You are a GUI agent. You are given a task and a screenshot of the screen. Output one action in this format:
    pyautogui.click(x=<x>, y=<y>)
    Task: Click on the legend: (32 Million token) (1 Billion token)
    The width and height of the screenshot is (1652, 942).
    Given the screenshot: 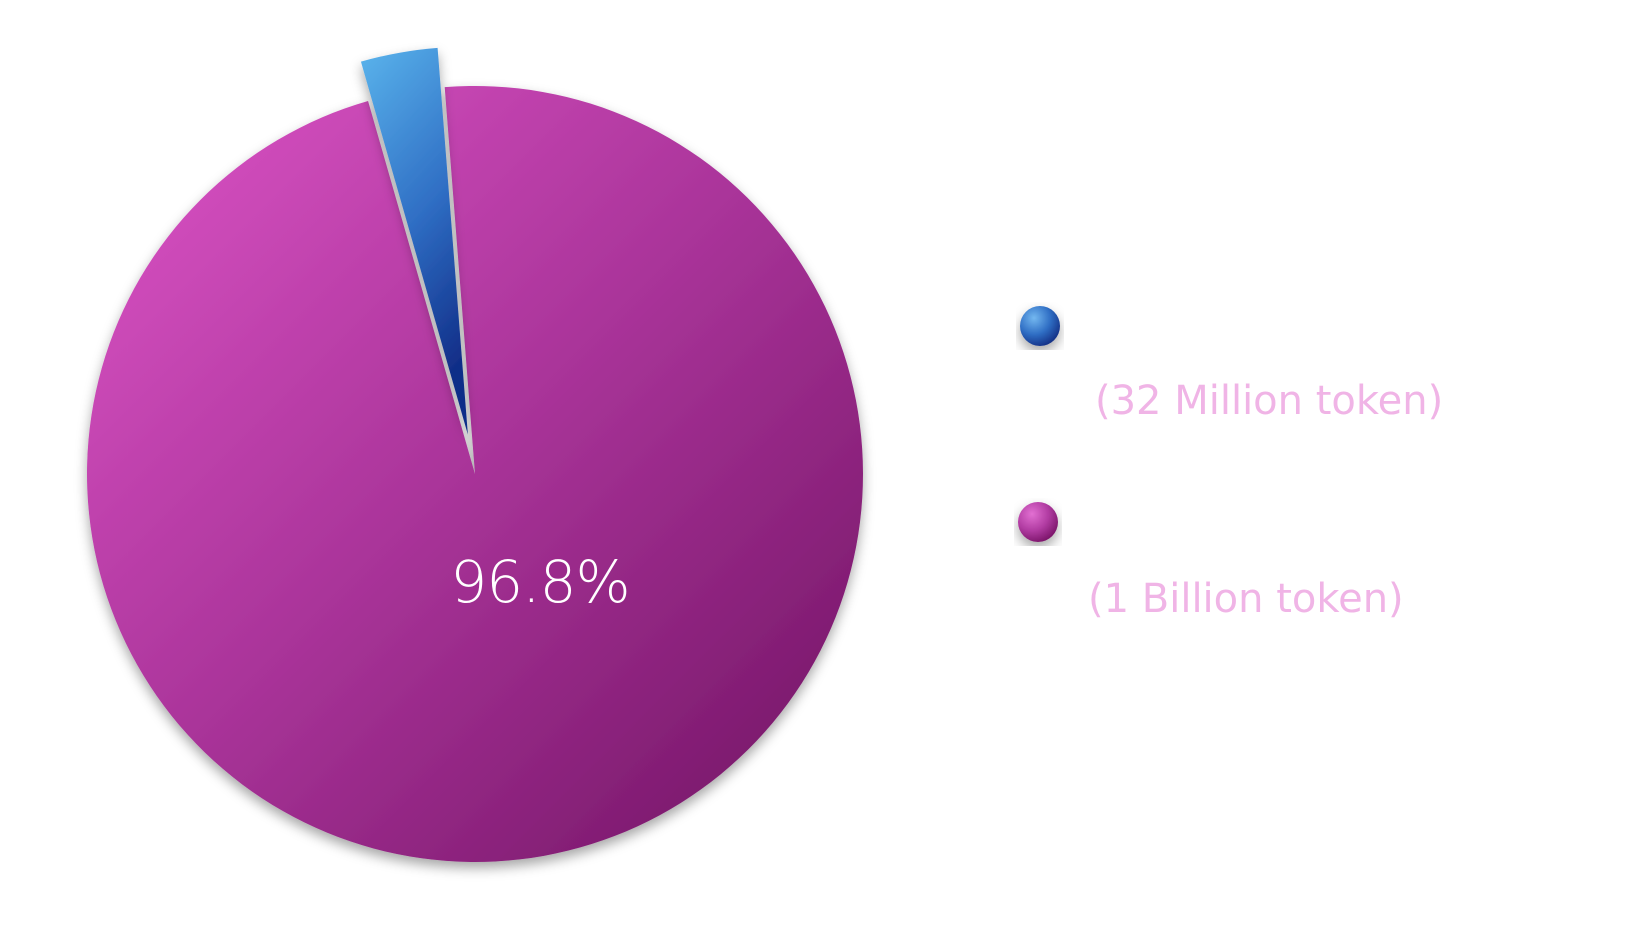 What is the action you would take?
    pyautogui.click(x=1230, y=464)
    